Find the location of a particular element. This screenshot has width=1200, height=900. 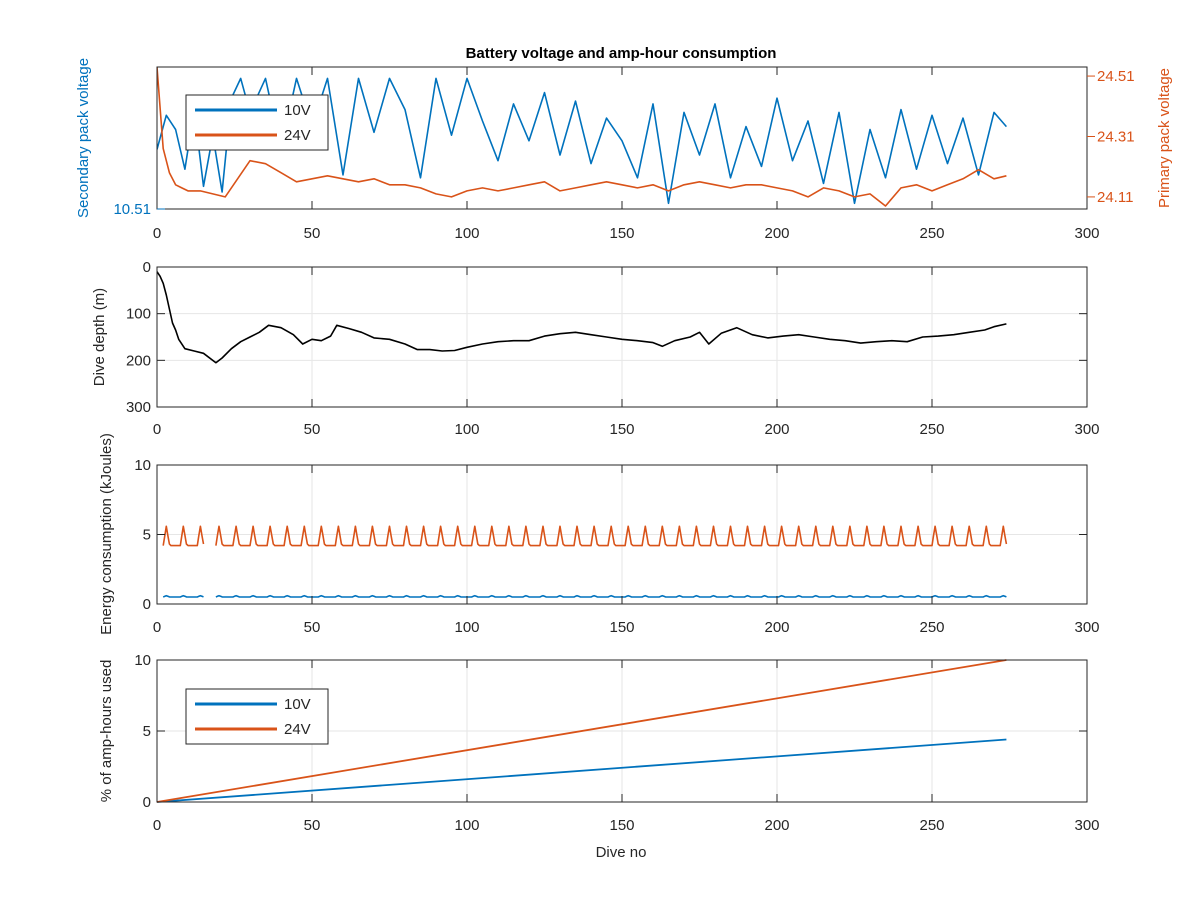

voltage-legend-24v-label: 24V is located at coordinates (297, 135).